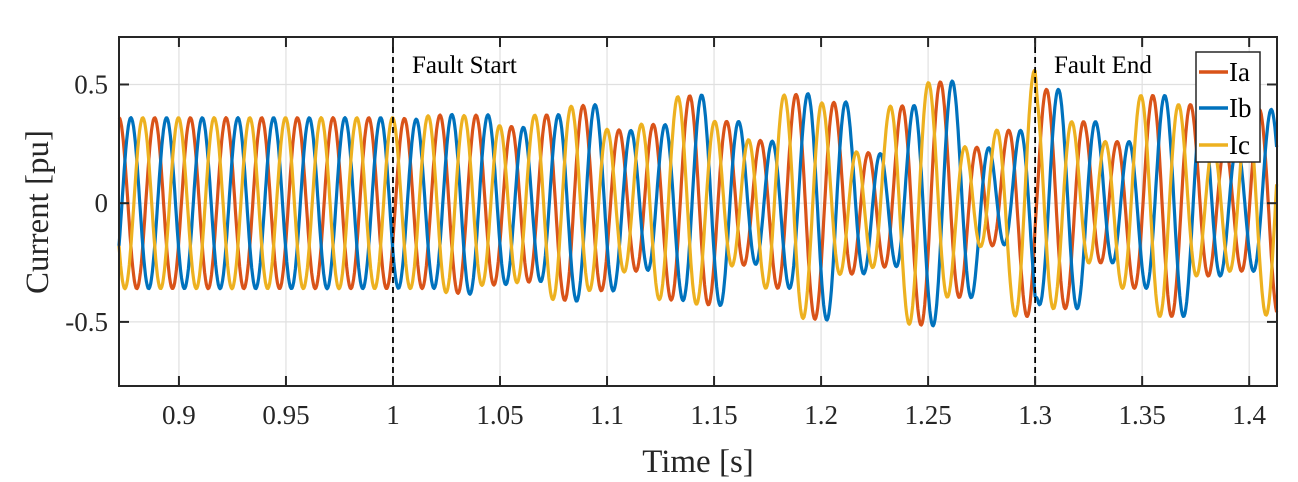 This screenshot has width=1298, height=482. Describe the element at coordinates (1239, 145) in the screenshot. I see `legend-label-ic: Ic` at that location.